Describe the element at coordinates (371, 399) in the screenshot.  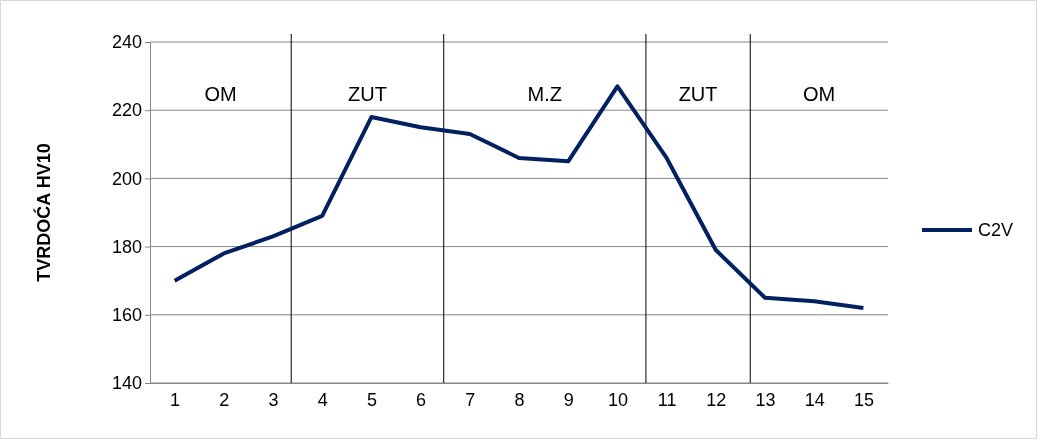
I see `x-tick-label: 5` at that location.